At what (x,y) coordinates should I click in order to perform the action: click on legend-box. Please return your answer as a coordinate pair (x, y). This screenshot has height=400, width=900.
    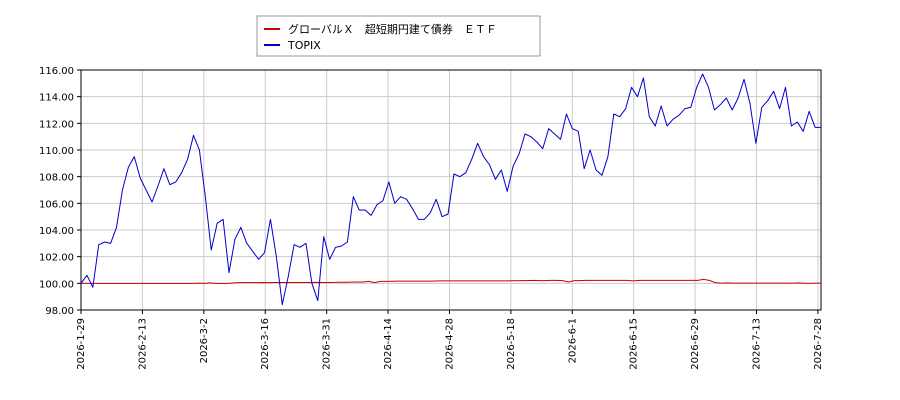
    Looking at the image, I should click on (398, 36).